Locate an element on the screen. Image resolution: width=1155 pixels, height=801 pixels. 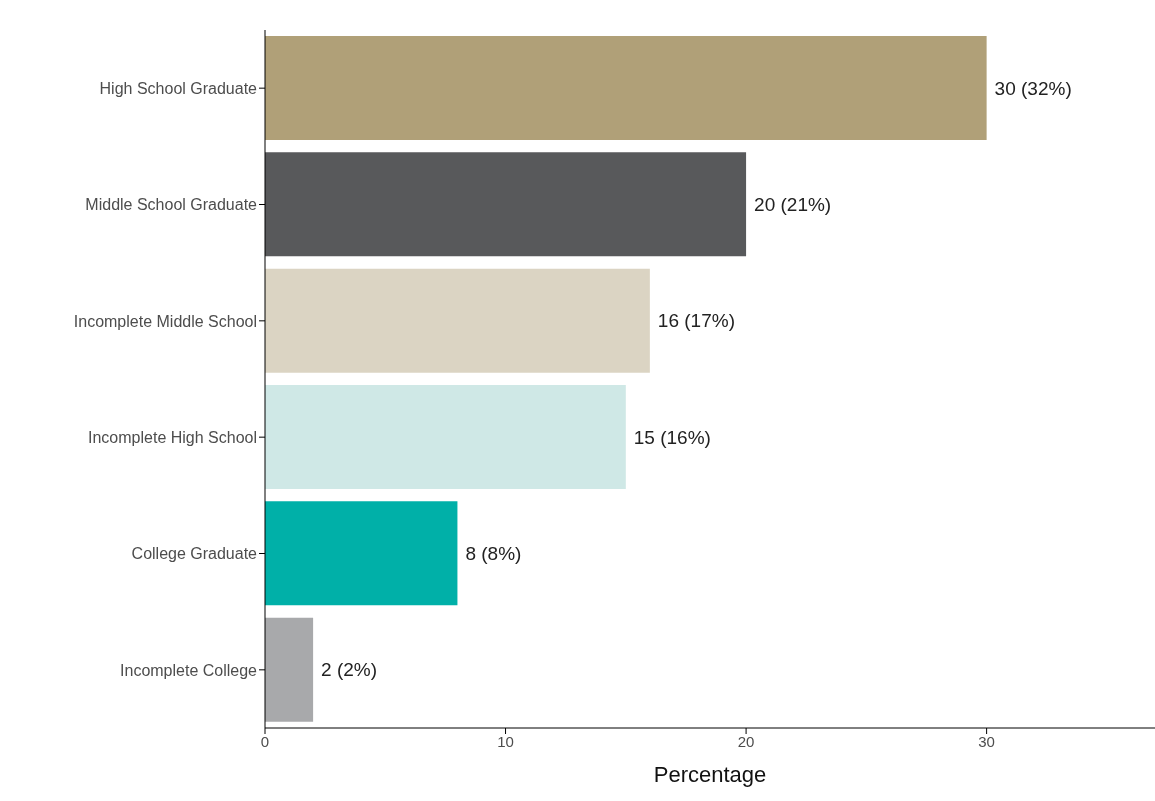
x-tick-label: 0 is located at coordinates (265, 741).